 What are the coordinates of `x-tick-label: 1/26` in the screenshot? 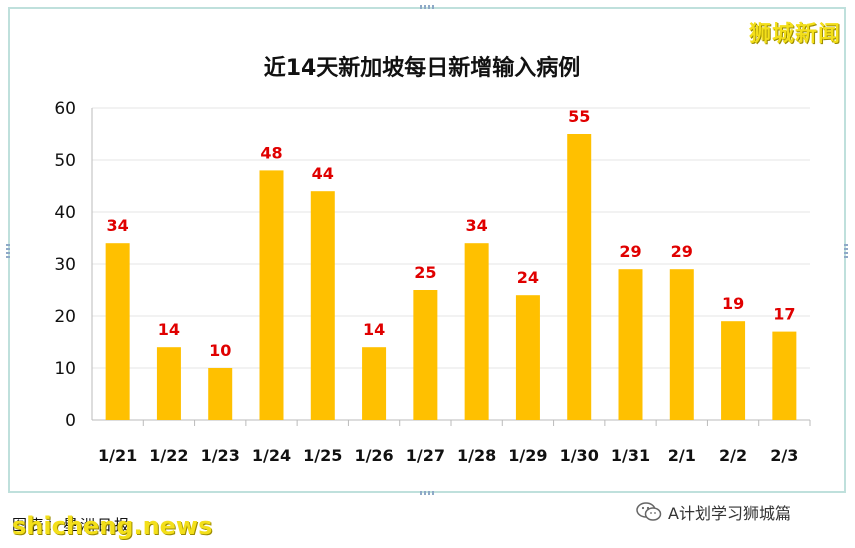 It's located at (373, 455).